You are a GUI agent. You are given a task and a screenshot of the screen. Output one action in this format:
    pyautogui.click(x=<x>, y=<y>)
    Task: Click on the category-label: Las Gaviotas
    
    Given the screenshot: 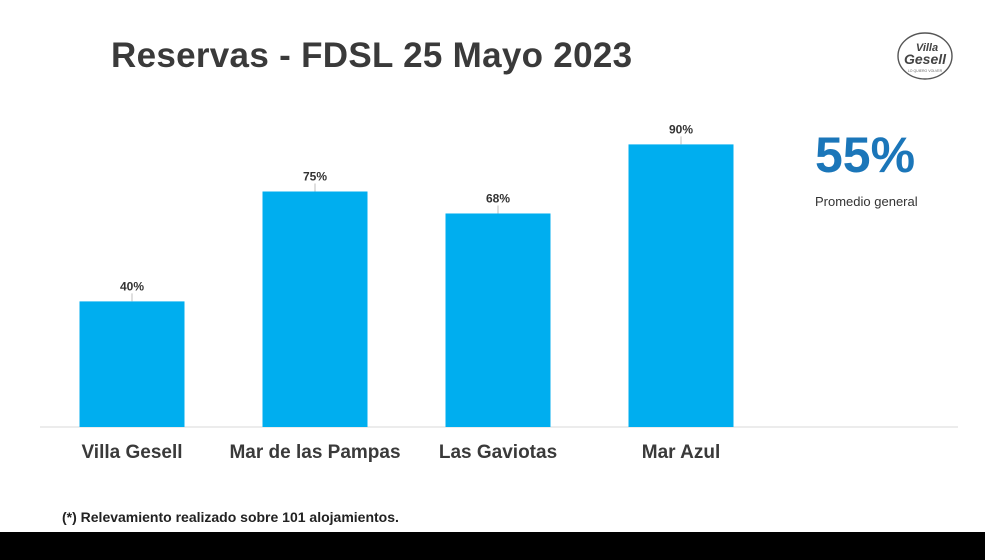 What is the action you would take?
    pyautogui.click(x=498, y=452)
    